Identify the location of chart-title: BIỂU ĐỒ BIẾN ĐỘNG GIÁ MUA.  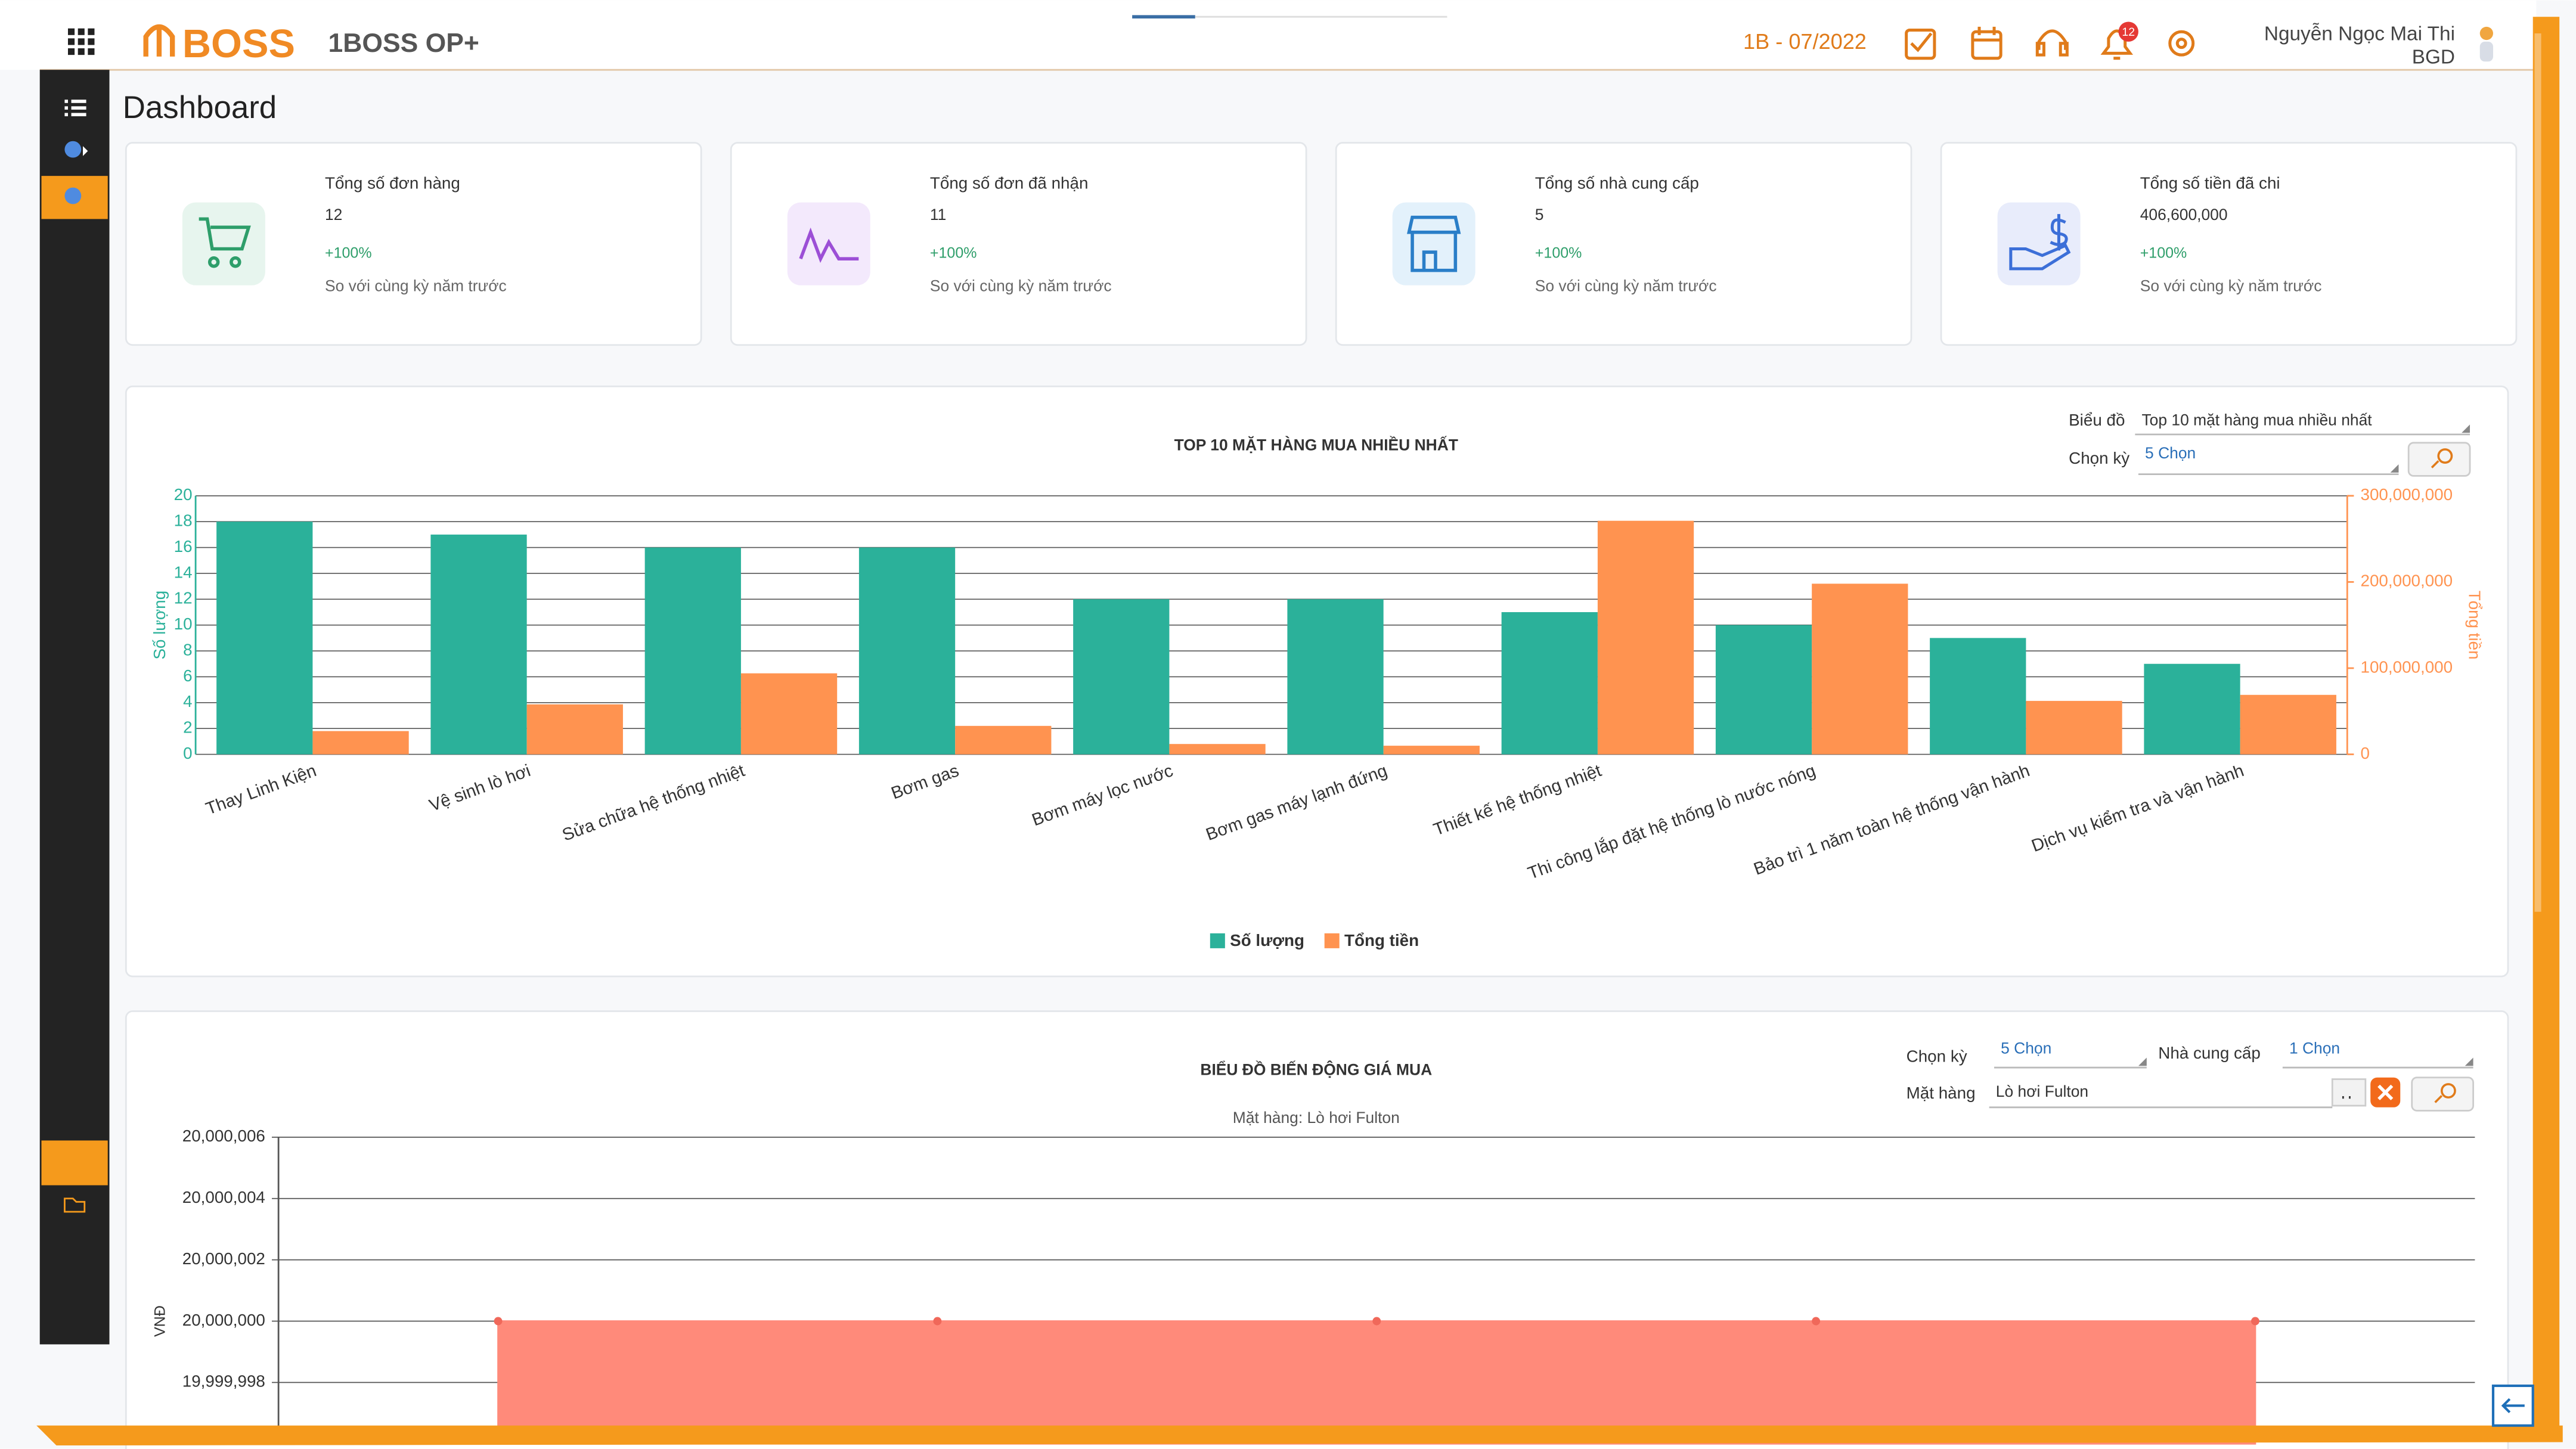
(1316, 1070).